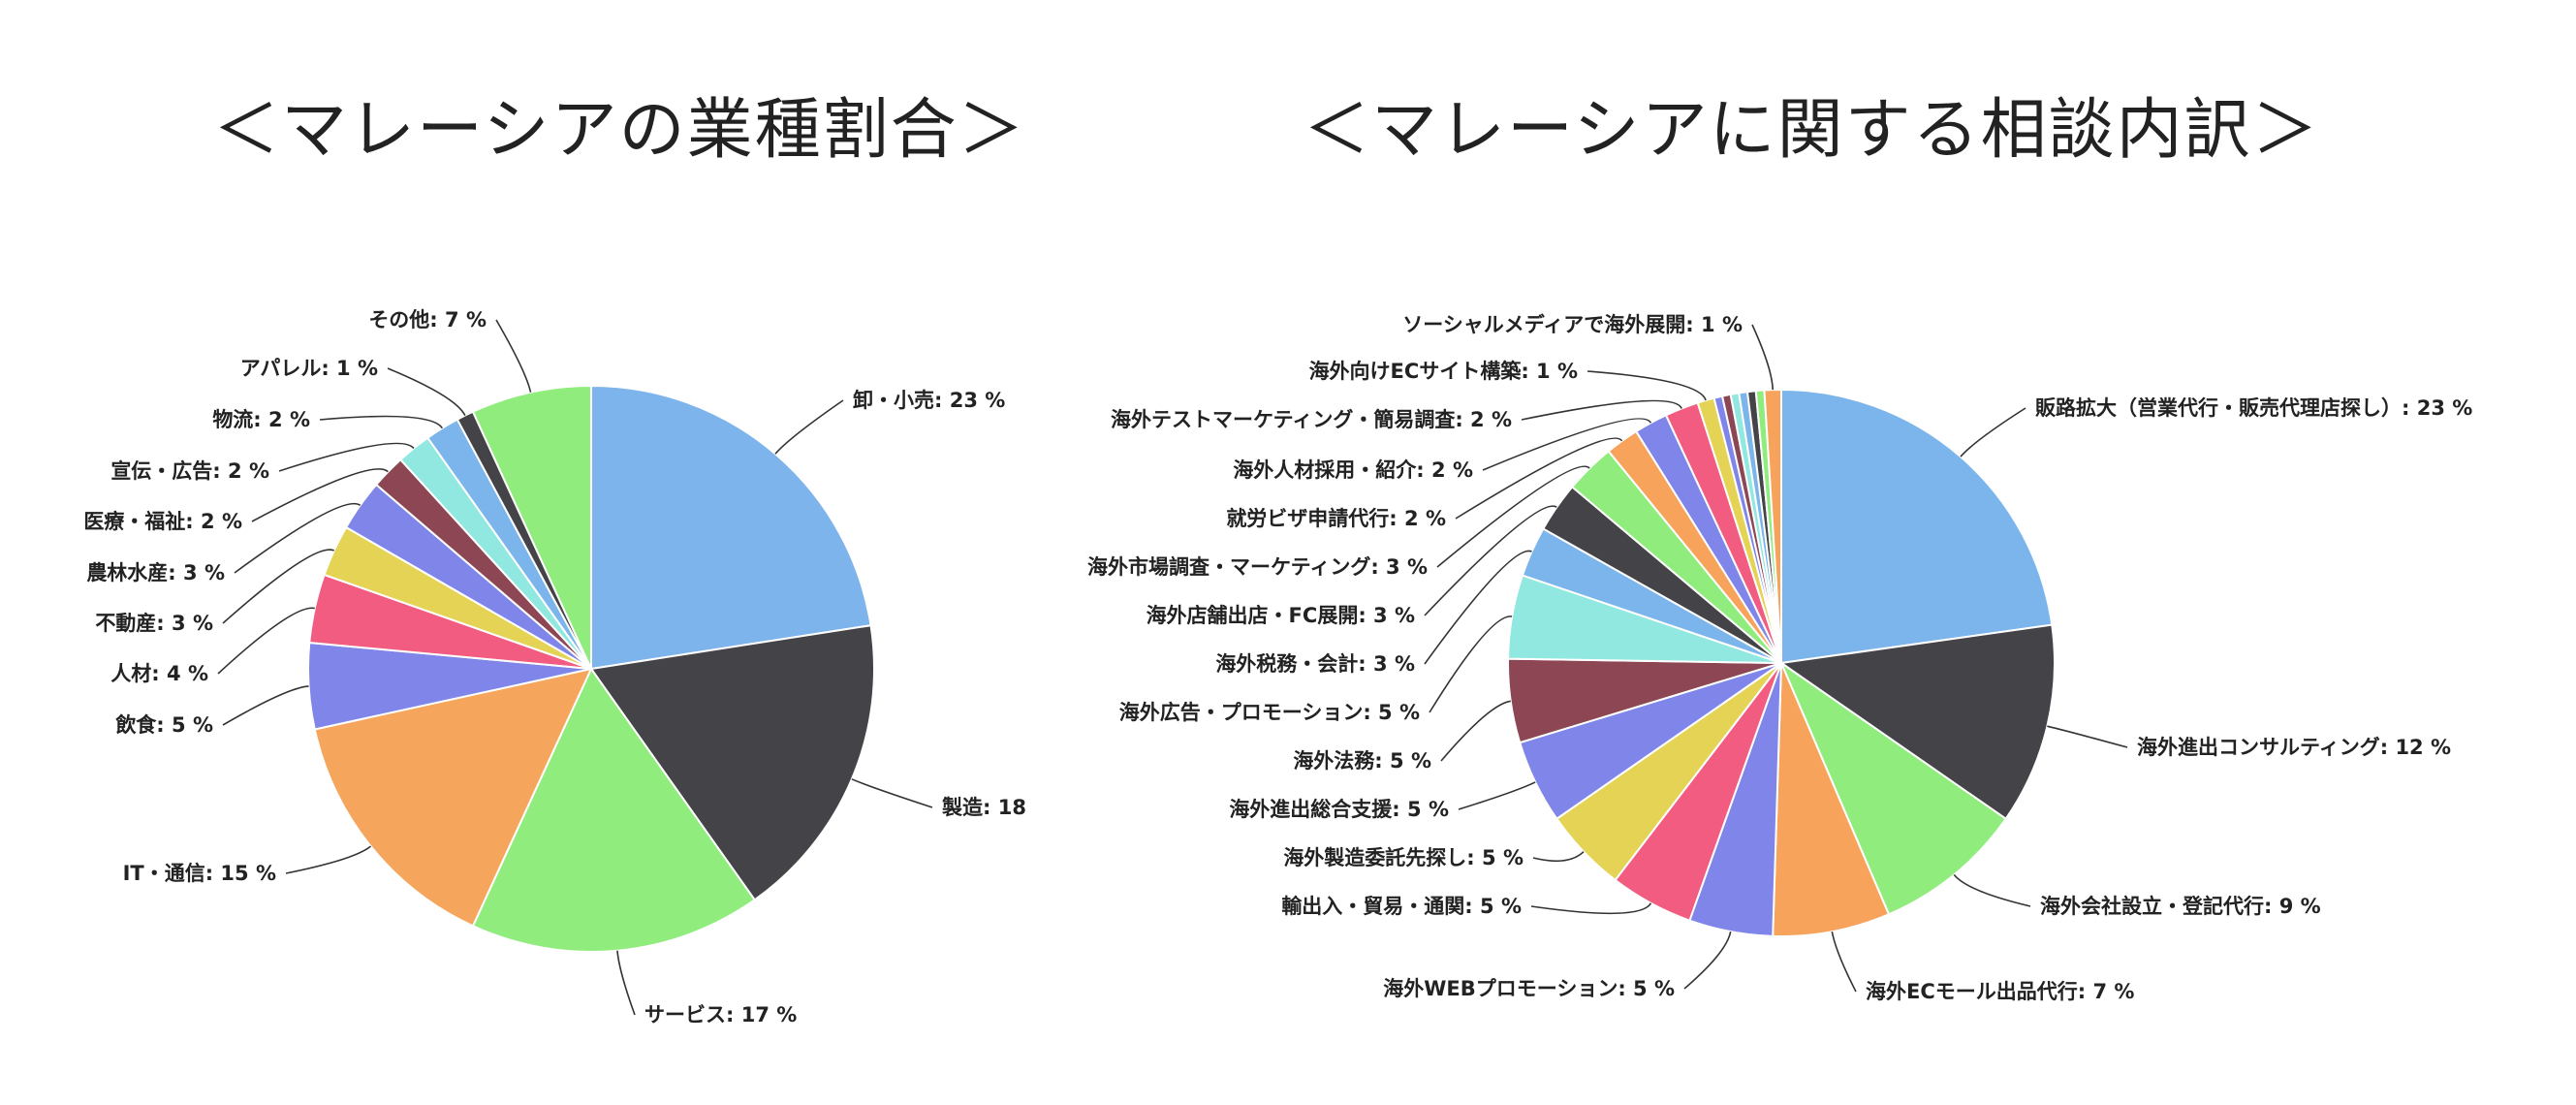 This screenshot has height=1105, width=2576. Describe the element at coordinates (199, 874) in the screenshot. I see `left-label-3: IT・通信: 15 %` at that location.